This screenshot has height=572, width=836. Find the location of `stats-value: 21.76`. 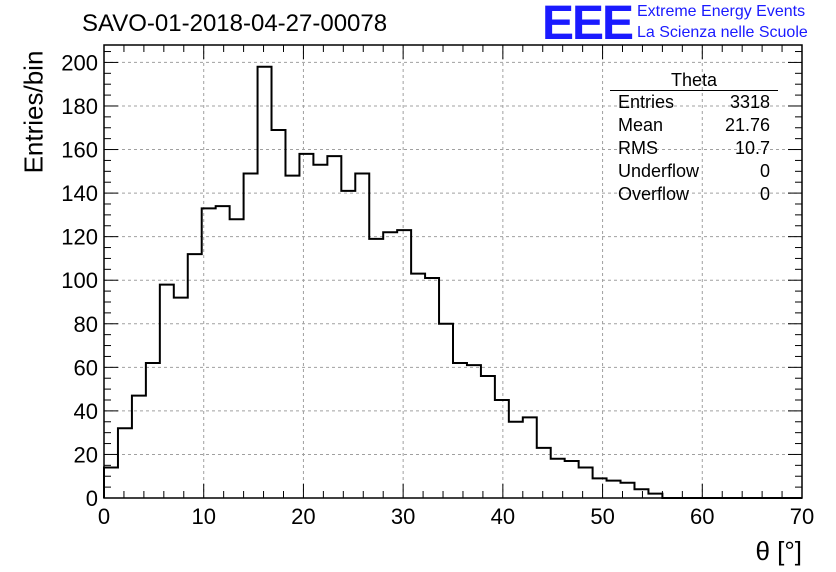

stats-value: 21.76 is located at coordinates (747, 125).